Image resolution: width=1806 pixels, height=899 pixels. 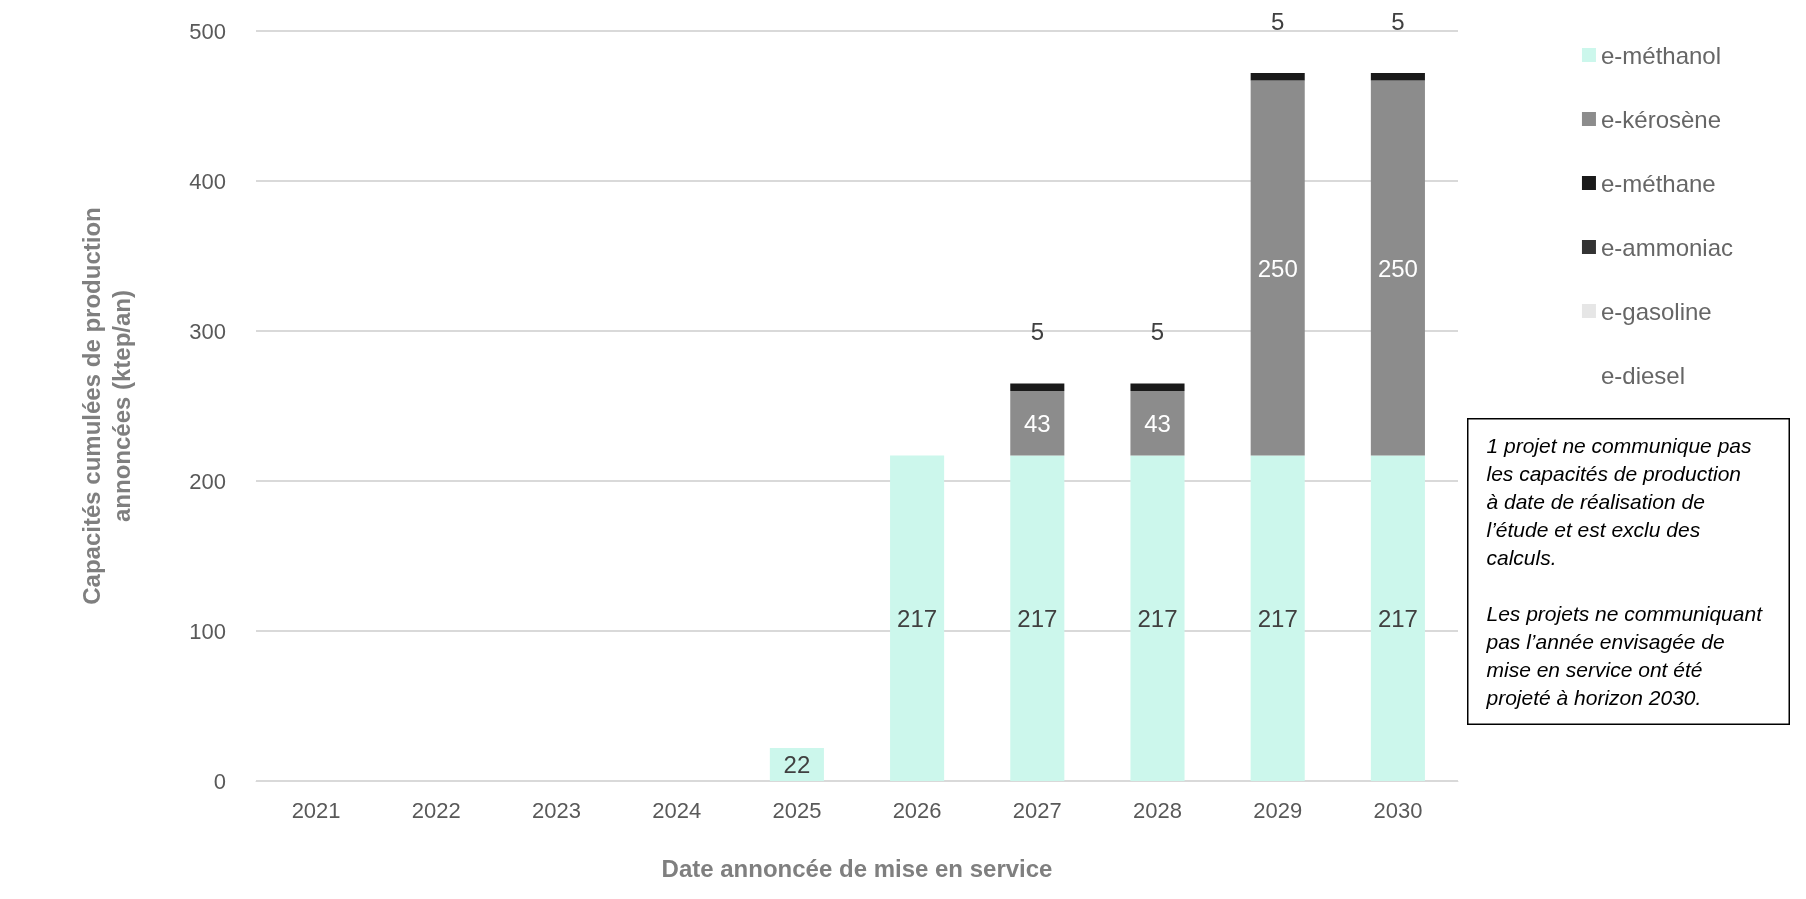 I want to click on x-tick-label: 2028, so click(x=1157, y=810).